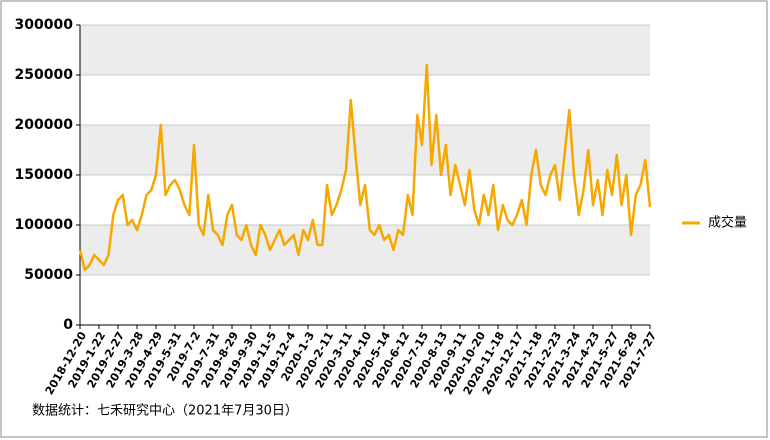 Image resolution: width=770 pixels, height=440 pixels. I want to click on y-tick-label: 50000, so click(48, 275).